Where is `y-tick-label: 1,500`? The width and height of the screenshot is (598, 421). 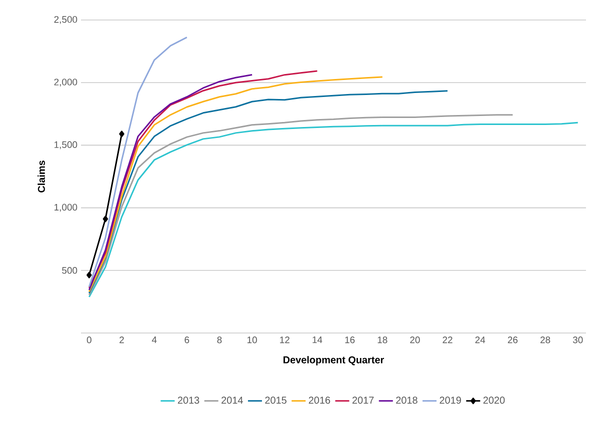
y-tick-label: 1,500 is located at coordinates (66, 145).